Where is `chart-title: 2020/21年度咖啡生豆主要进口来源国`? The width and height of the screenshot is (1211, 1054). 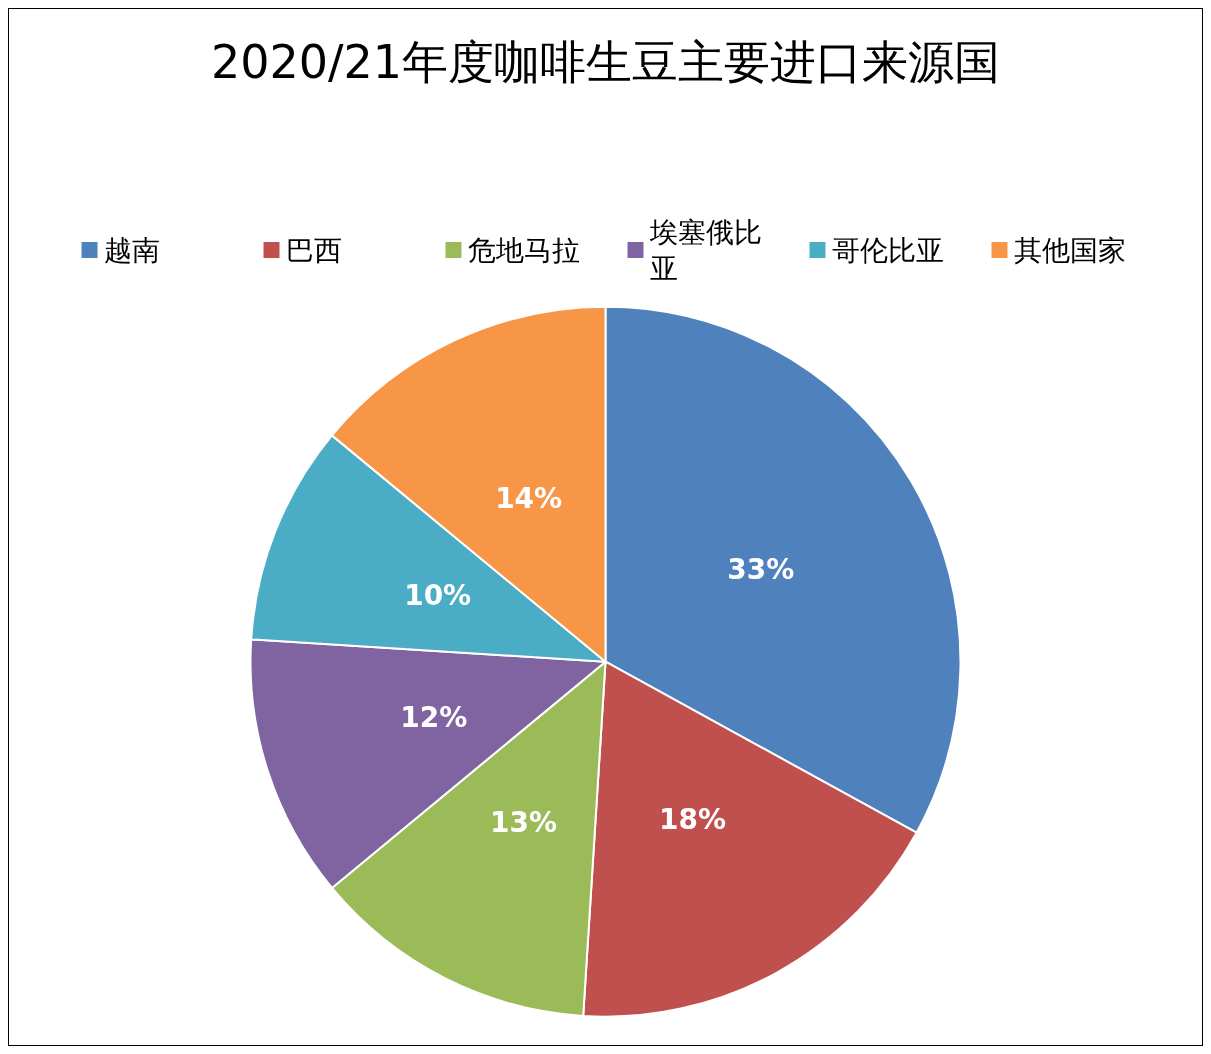 chart-title: 2020/21年度咖啡生豆主要进口来源国 is located at coordinates (605, 62).